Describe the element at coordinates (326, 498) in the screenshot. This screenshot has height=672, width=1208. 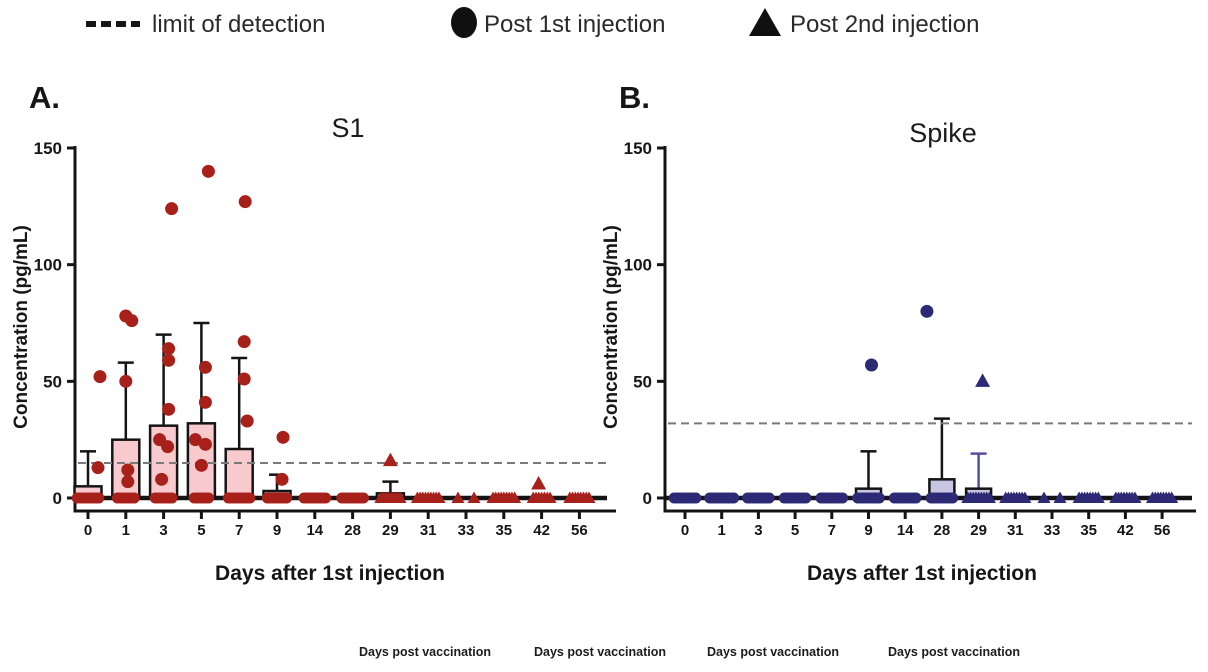
I see `panel-a-day14-zero-point` at that location.